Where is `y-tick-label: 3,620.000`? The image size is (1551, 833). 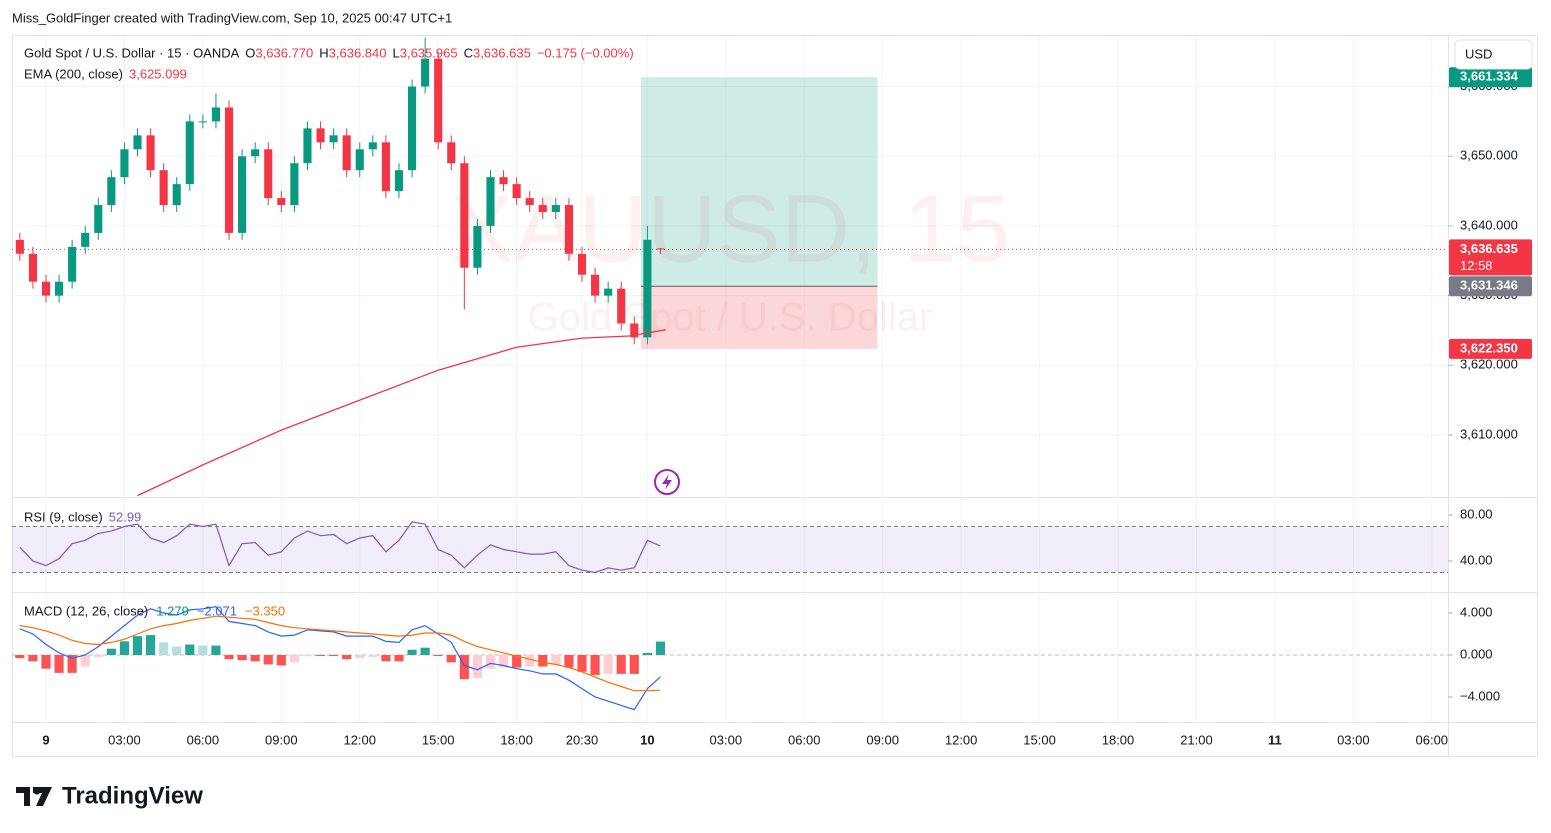
y-tick-label: 3,620.000 is located at coordinates (1489, 364).